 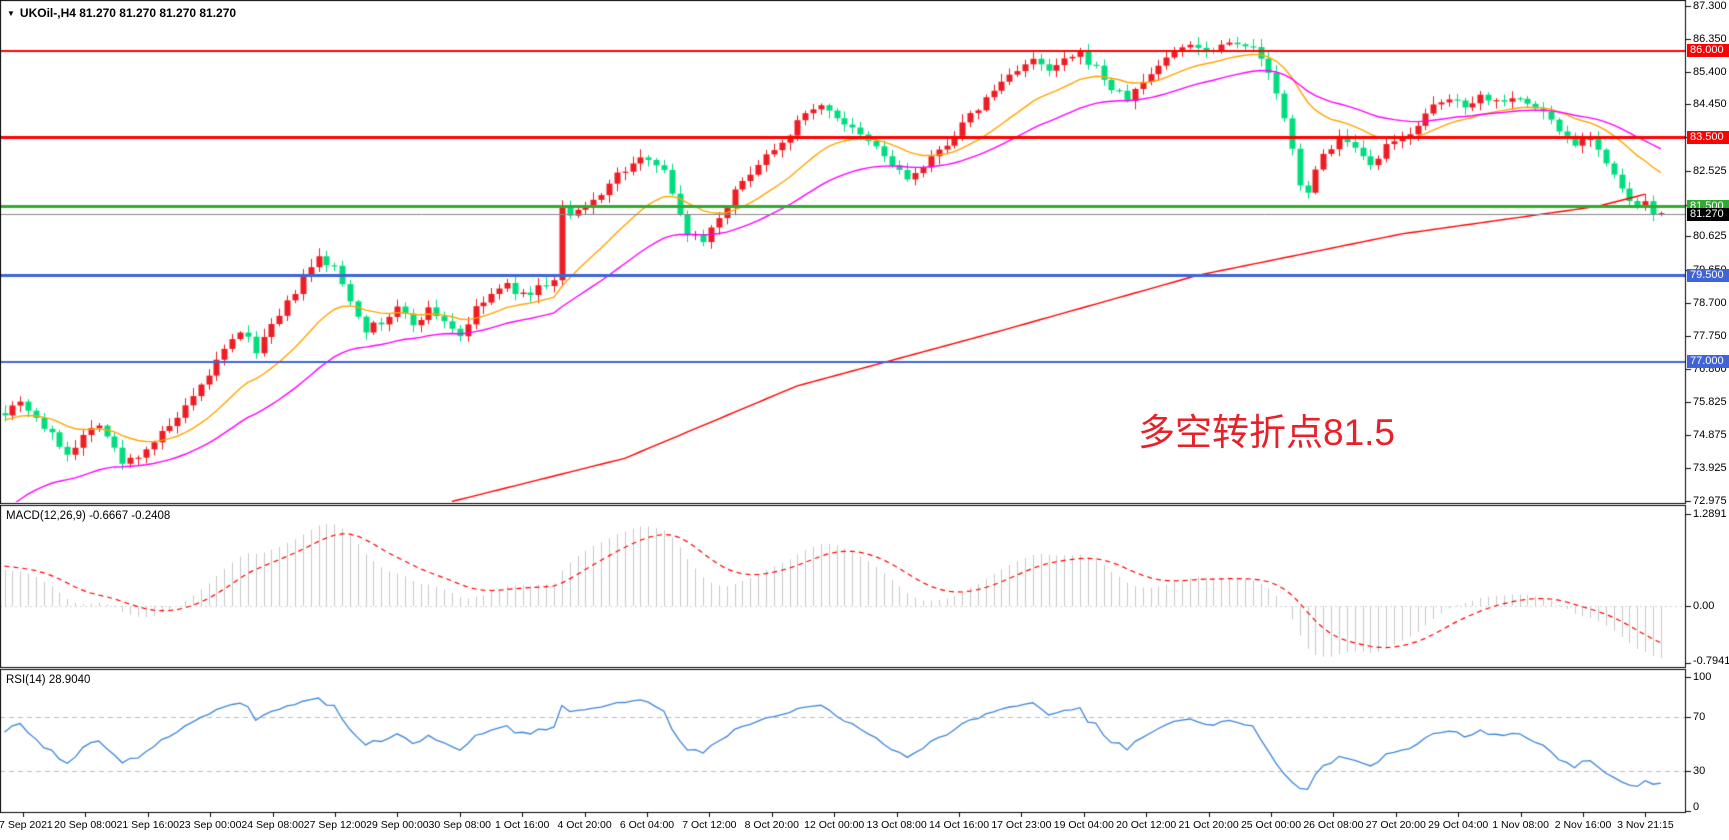 I want to click on rsi-axis-label: 70, so click(x=1699, y=717).